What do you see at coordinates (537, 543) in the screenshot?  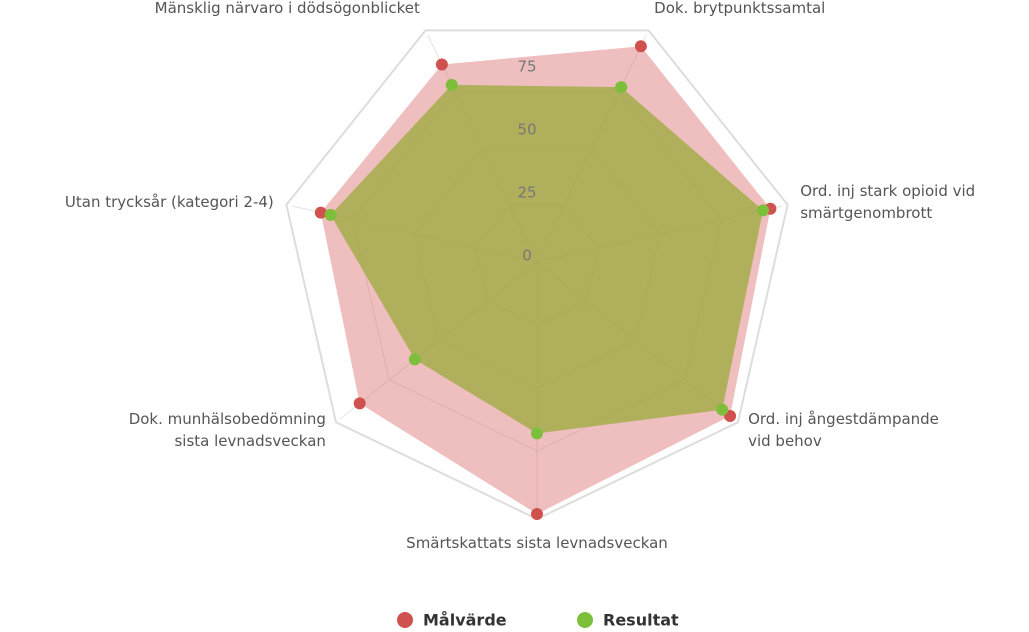 I see `category-label: Smärtskattats sista levnadsveckan` at bounding box center [537, 543].